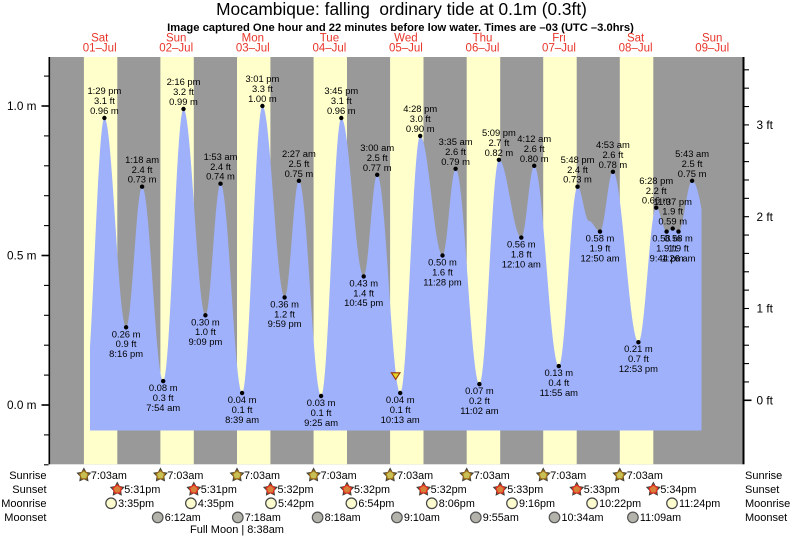 Image resolution: width=793 pixels, height=539 pixels. I want to click on svg-text: 06–Jul, so click(483, 48).